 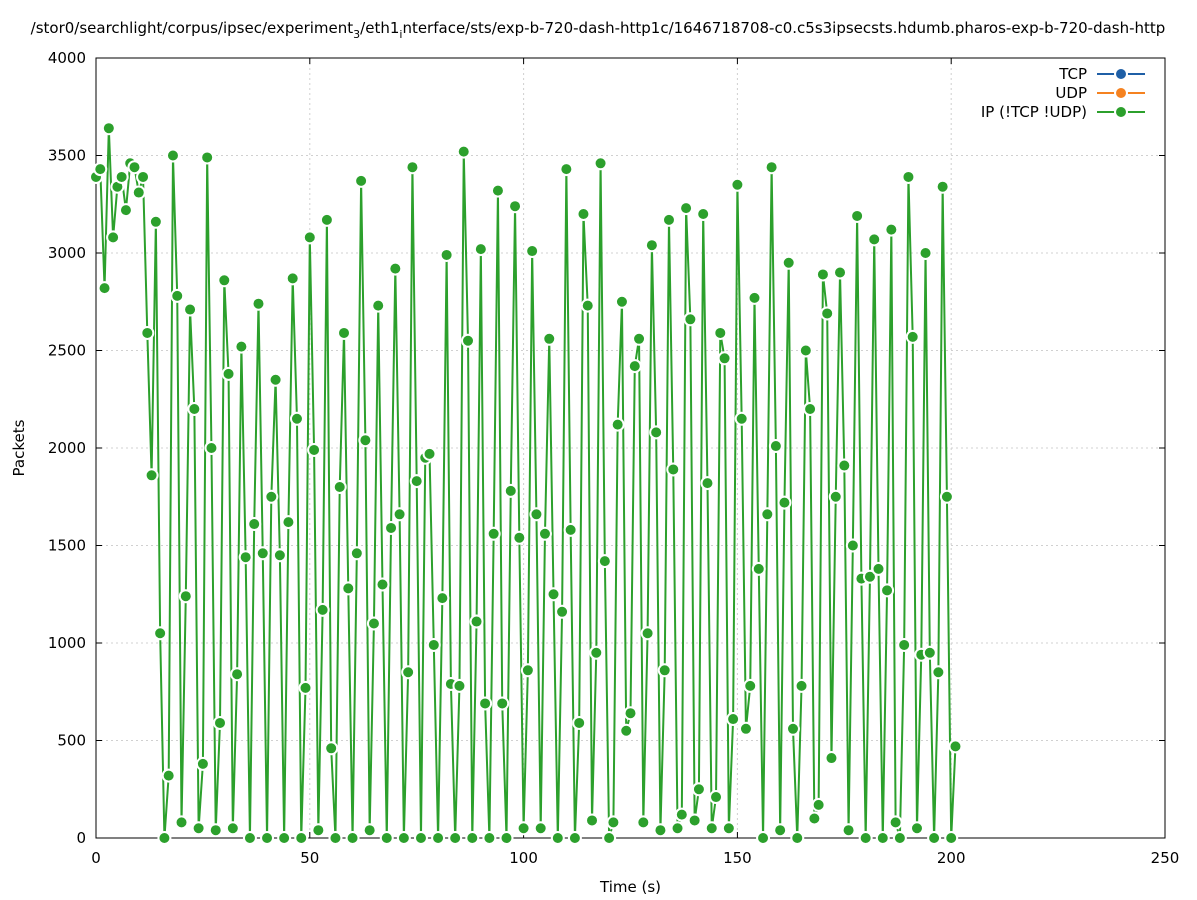 What do you see at coordinates (67, 156) in the screenshot?
I see `y-tick-label: 3500` at bounding box center [67, 156].